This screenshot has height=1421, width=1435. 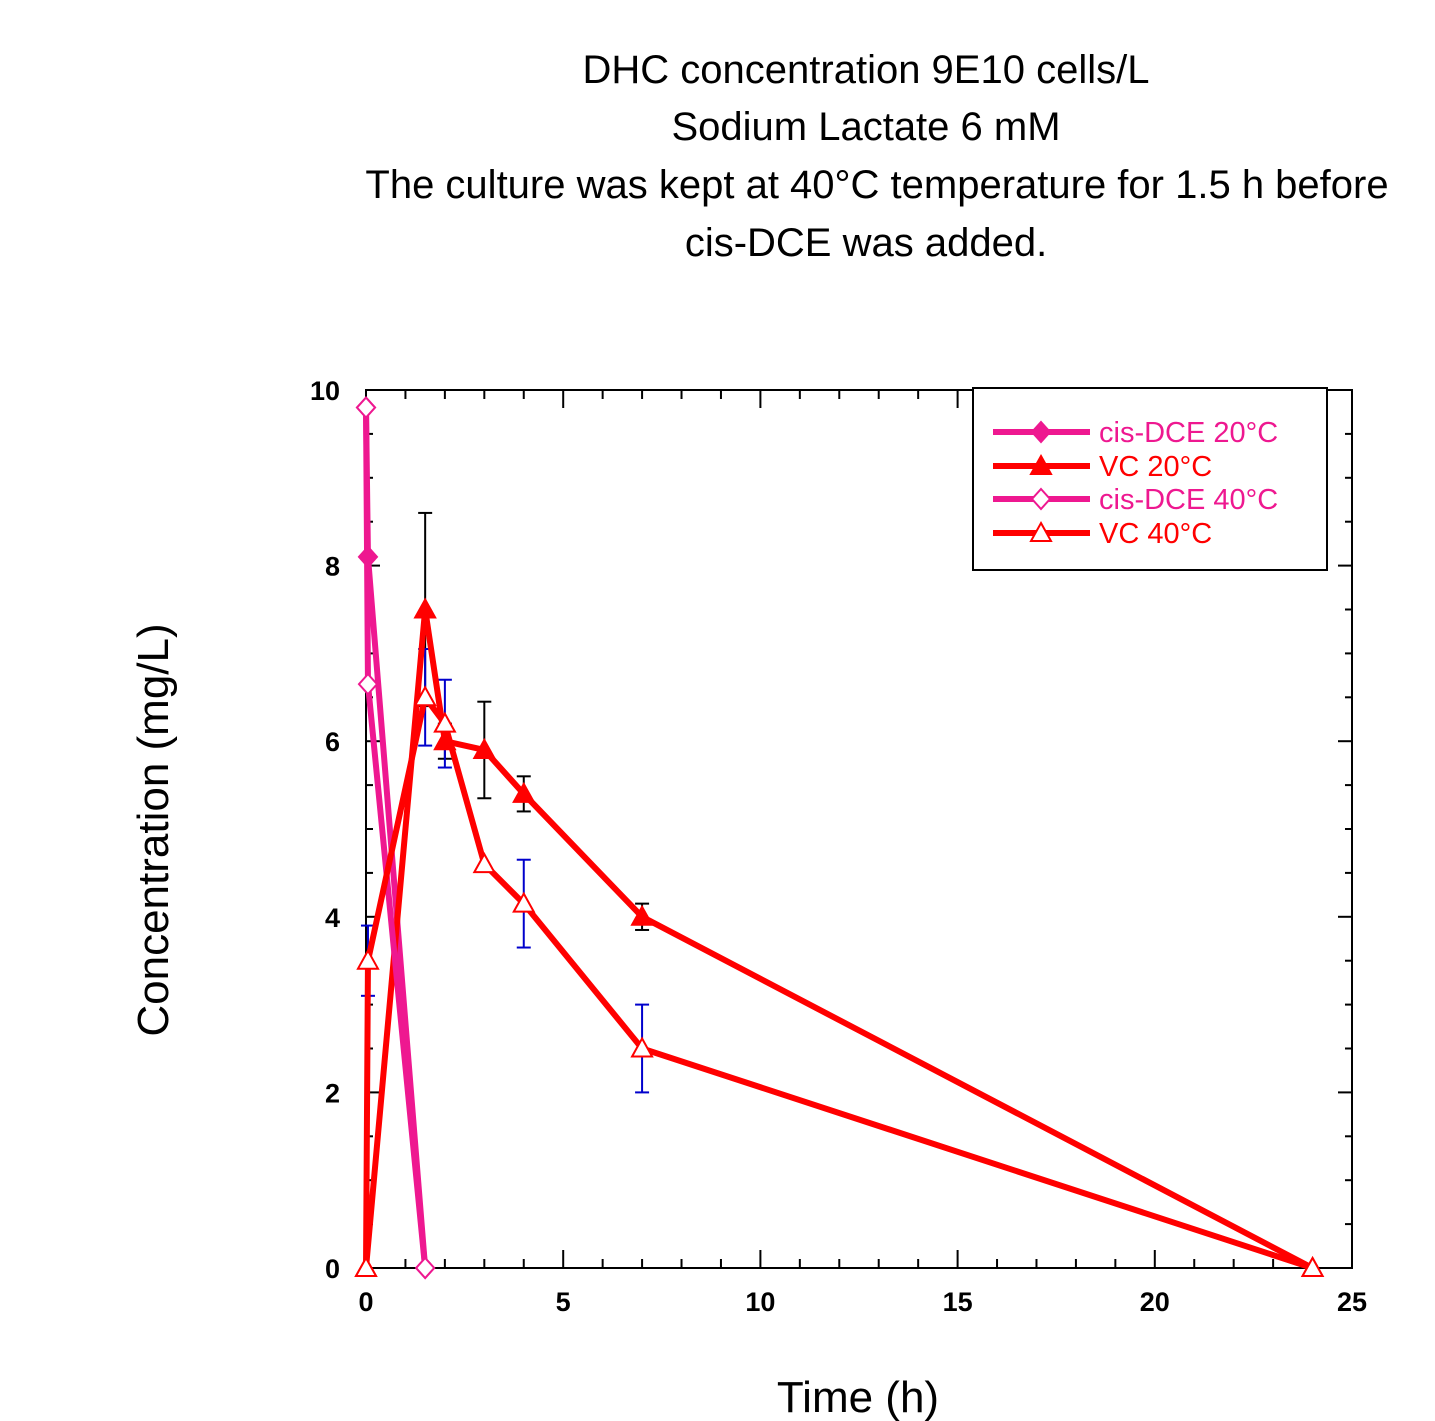 What do you see at coordinates (332, 567) in the screenshot?
I see `y-tick-label: 8` at bounding box center [332, 567].